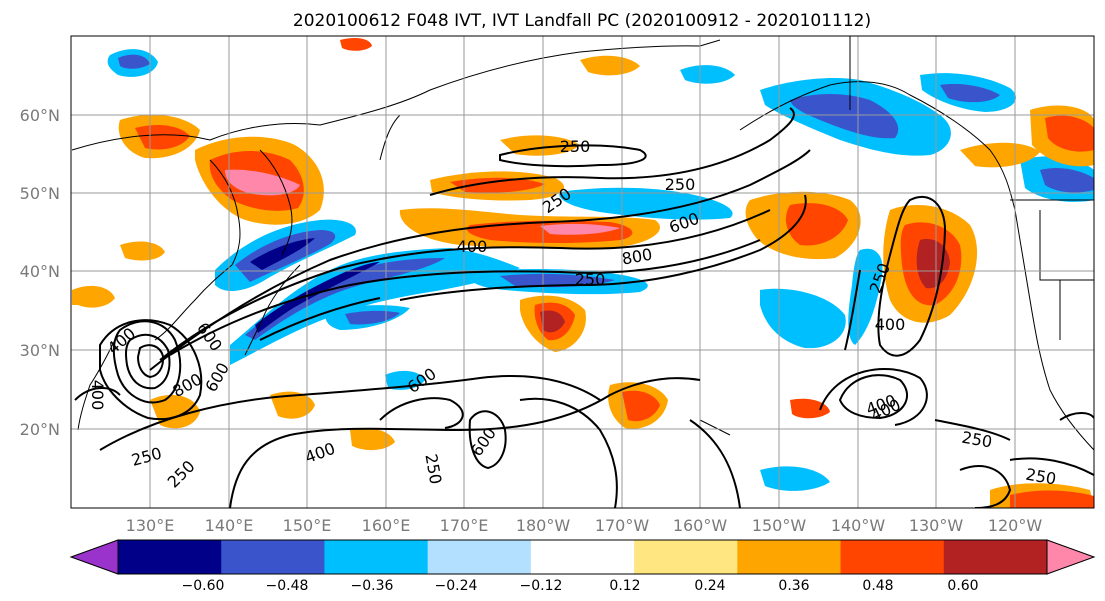 This screenshot has height=601, width=1105. Describe the element at coordinates (40, 115) in the screenshot. I see `lat-label: 60°N` at that location.